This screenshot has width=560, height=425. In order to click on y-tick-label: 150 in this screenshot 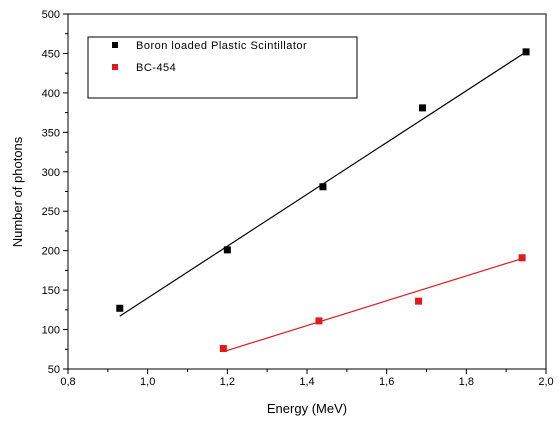, I will do `click(51, 291)`.